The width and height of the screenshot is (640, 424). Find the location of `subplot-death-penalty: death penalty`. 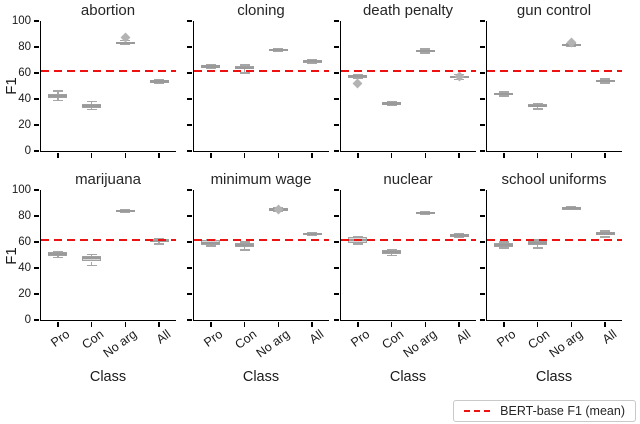

subplot-death-penalty: death penalty is located at coordinates (405, 80).